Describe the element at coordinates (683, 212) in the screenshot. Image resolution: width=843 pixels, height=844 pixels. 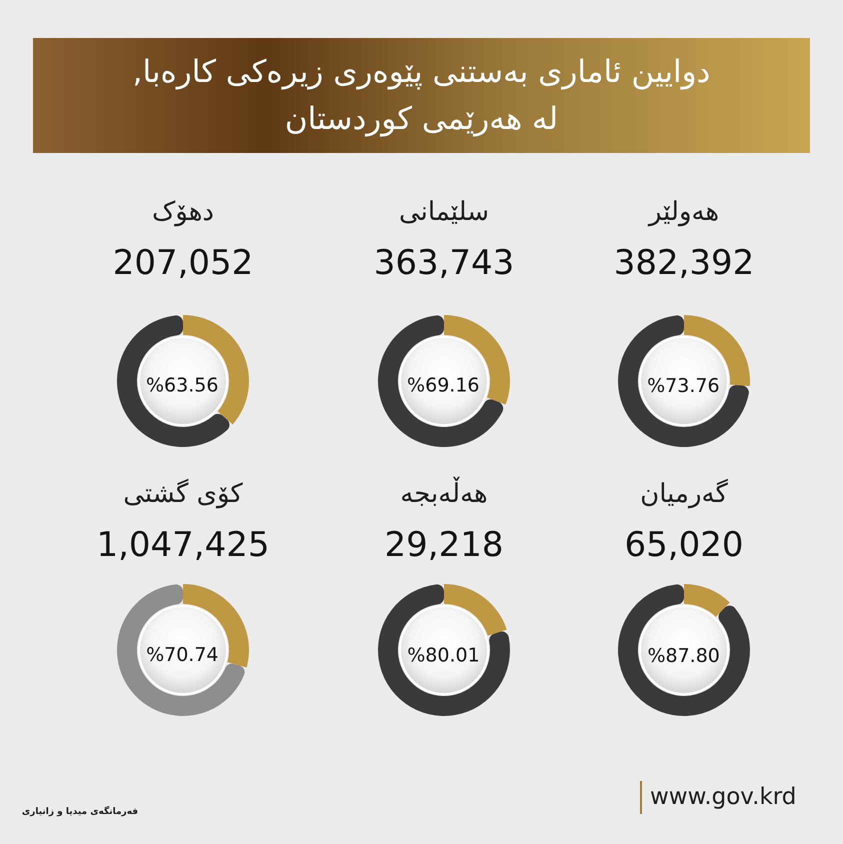
I see `chart-title: هەولێر` at that location.